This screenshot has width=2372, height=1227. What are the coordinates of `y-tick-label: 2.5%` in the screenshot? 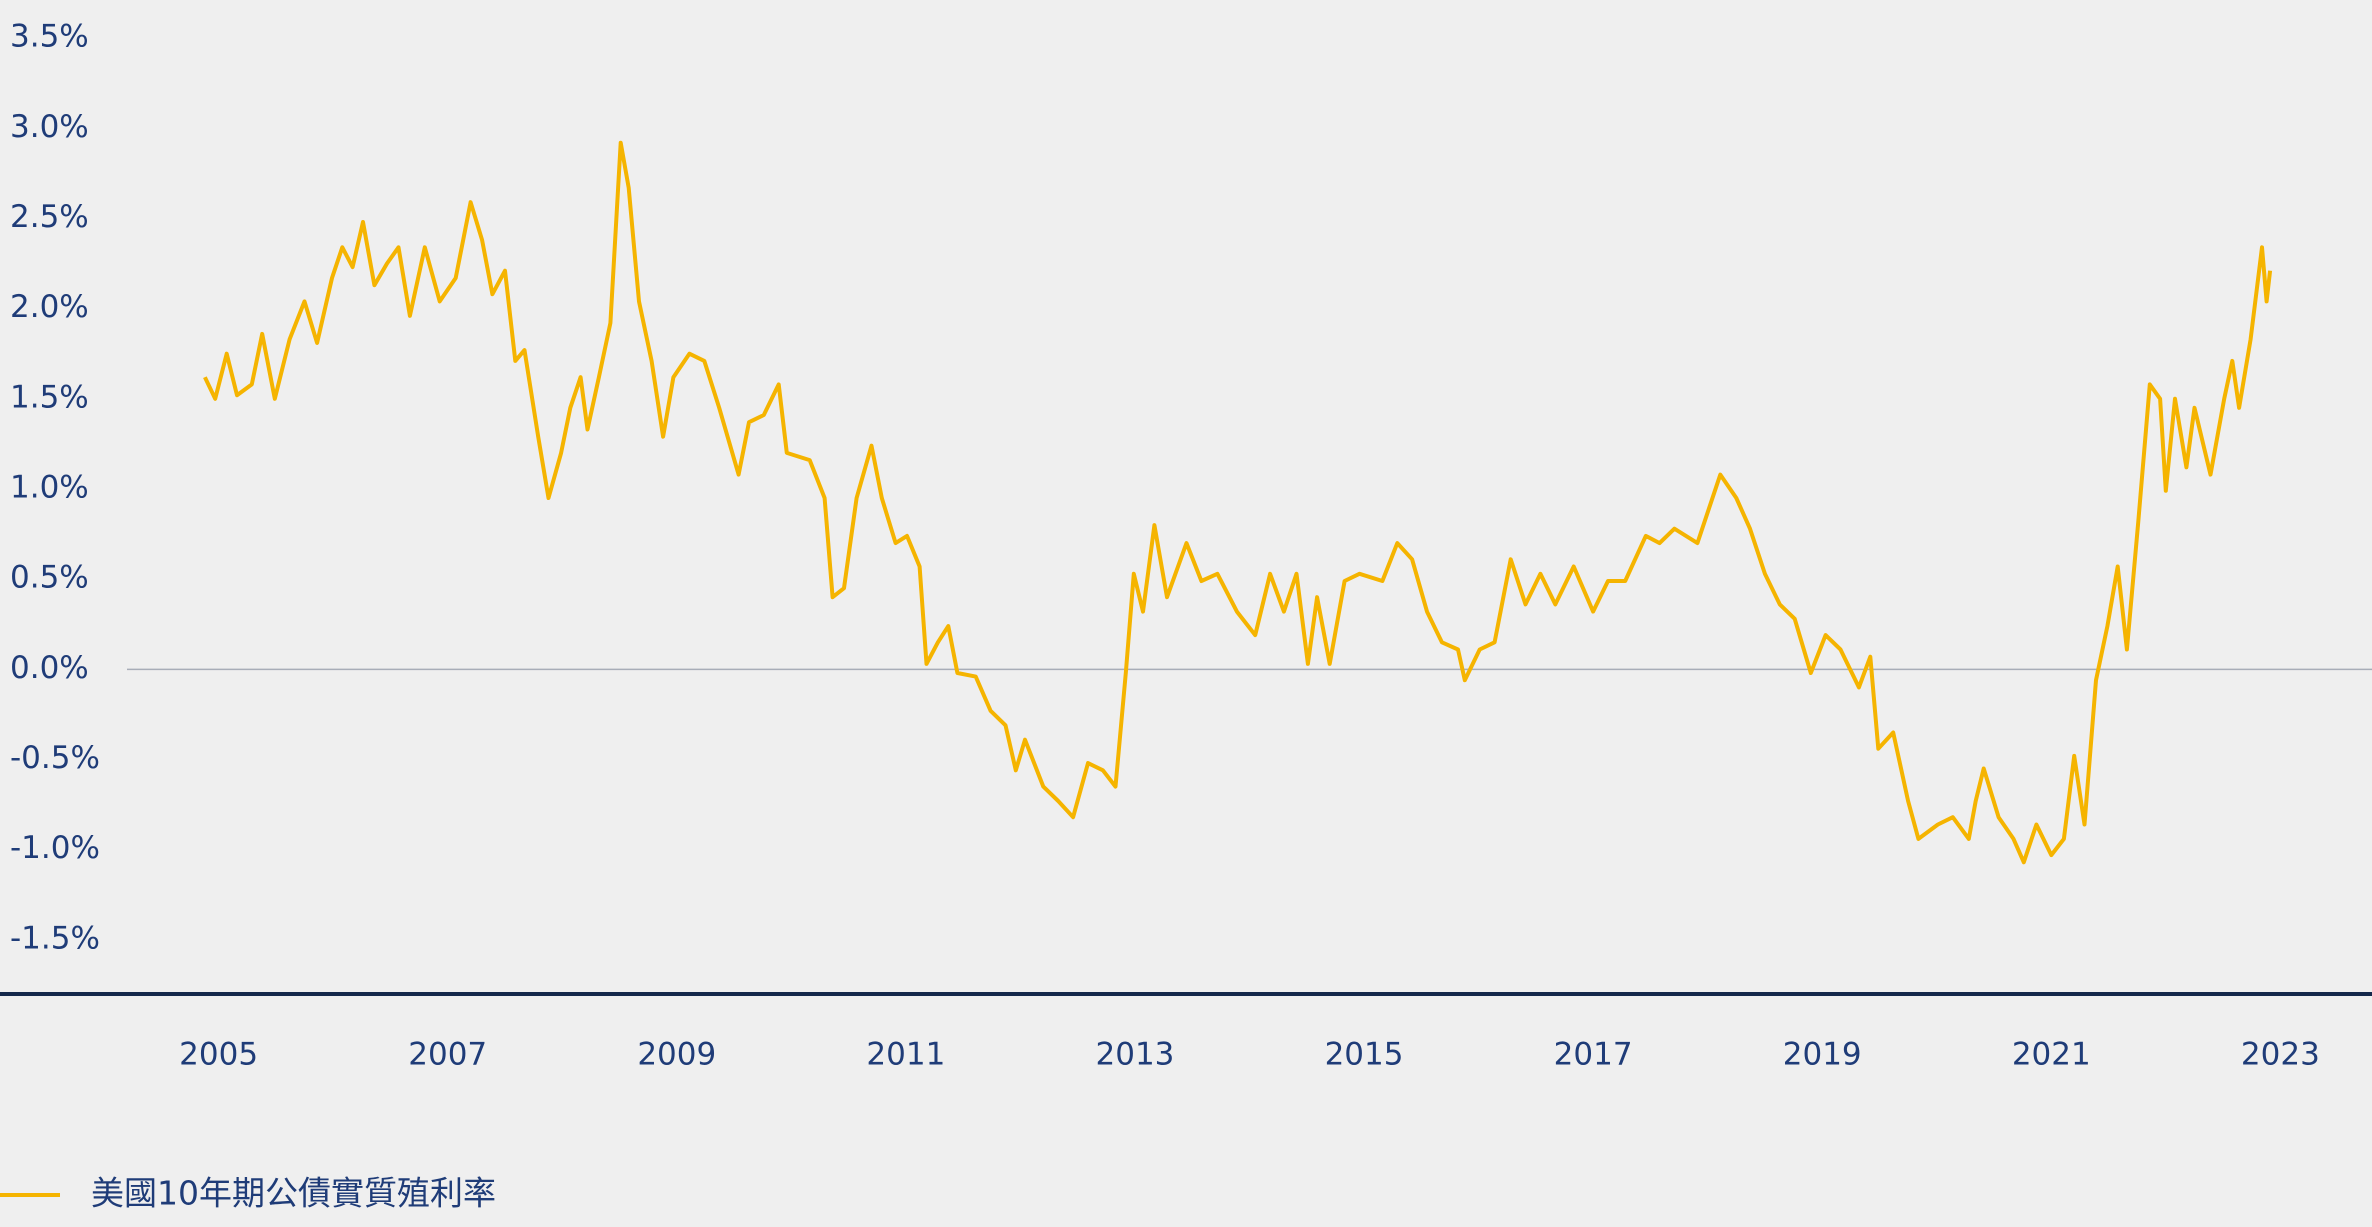 It's located at (49, 217).